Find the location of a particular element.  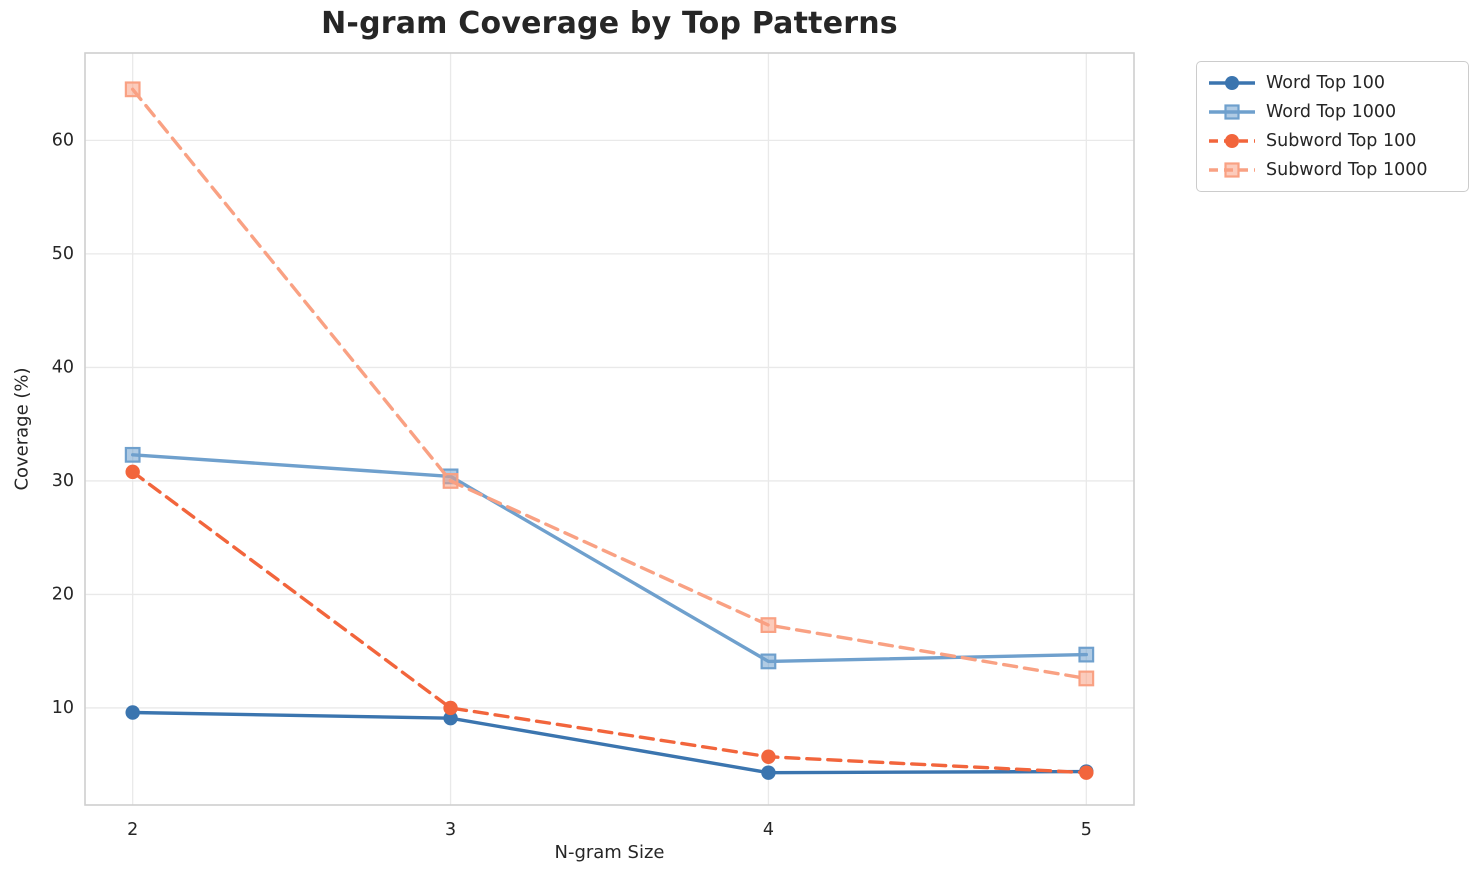

legend-item-subword-top-100: Subword Top 100 is located at coordinates (1332, 141).